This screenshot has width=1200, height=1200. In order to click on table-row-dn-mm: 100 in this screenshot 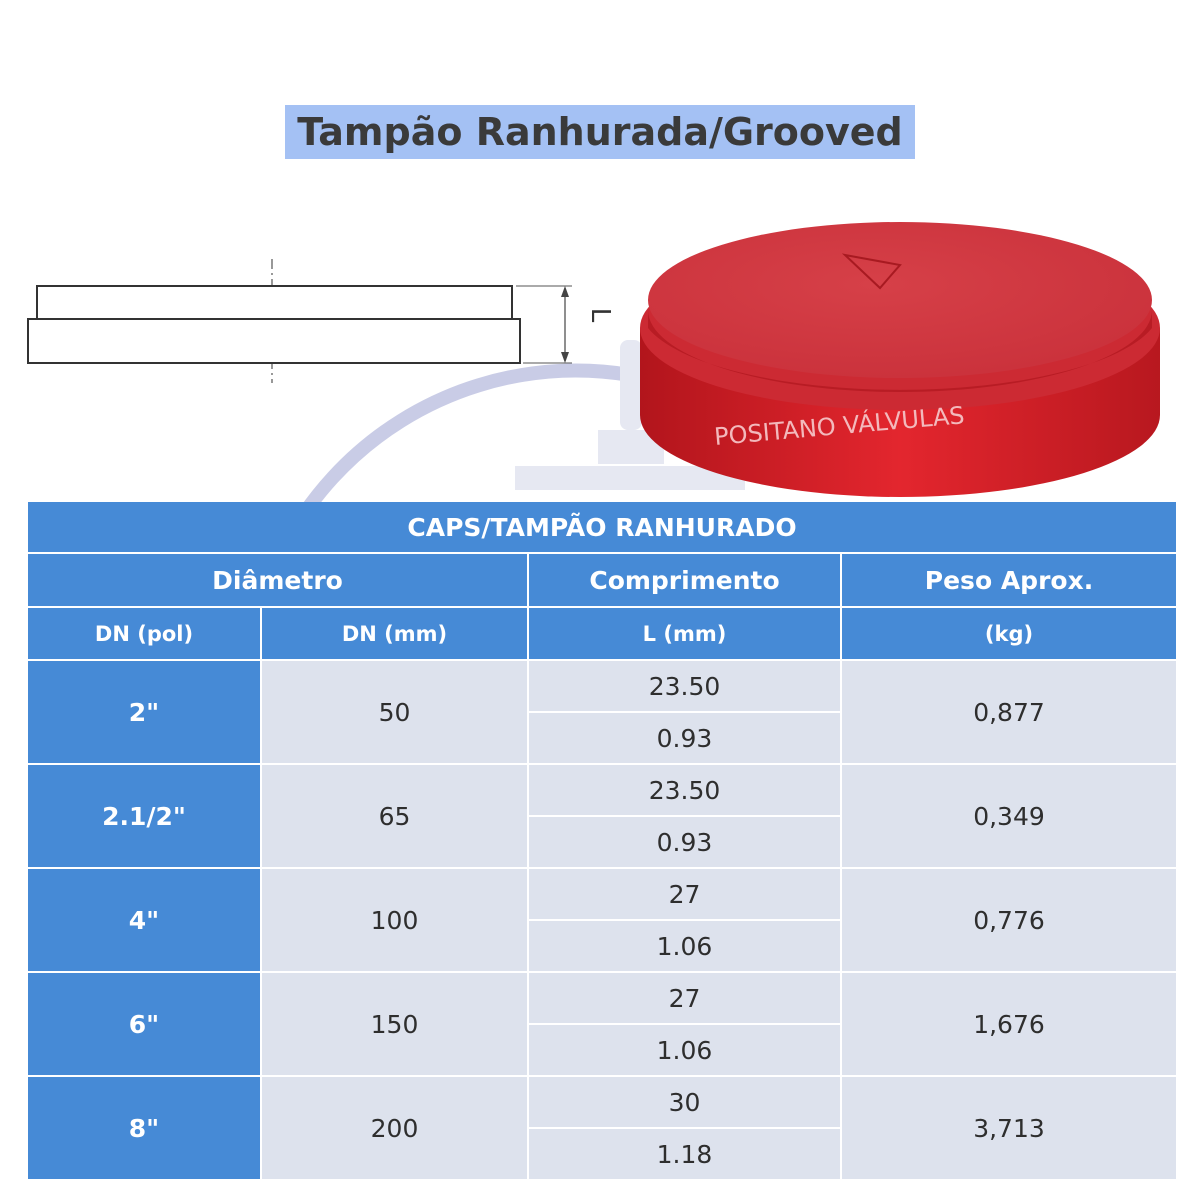, I will do `click(394, 920)`.